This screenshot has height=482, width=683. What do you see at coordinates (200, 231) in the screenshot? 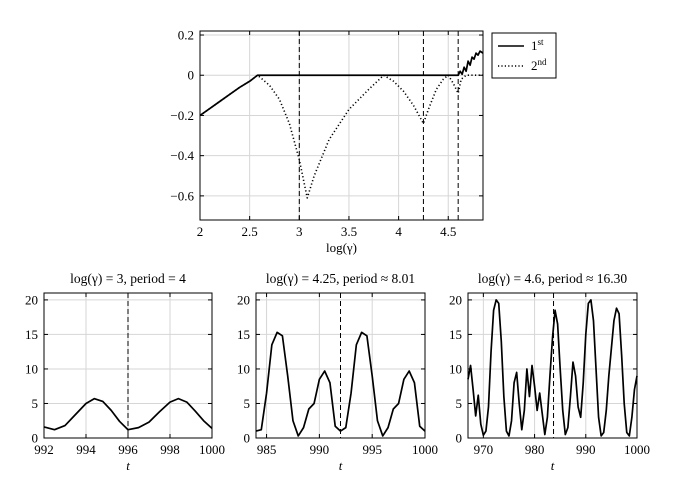
I see `x-tick-label: 2` at bounding box center [200, 231].